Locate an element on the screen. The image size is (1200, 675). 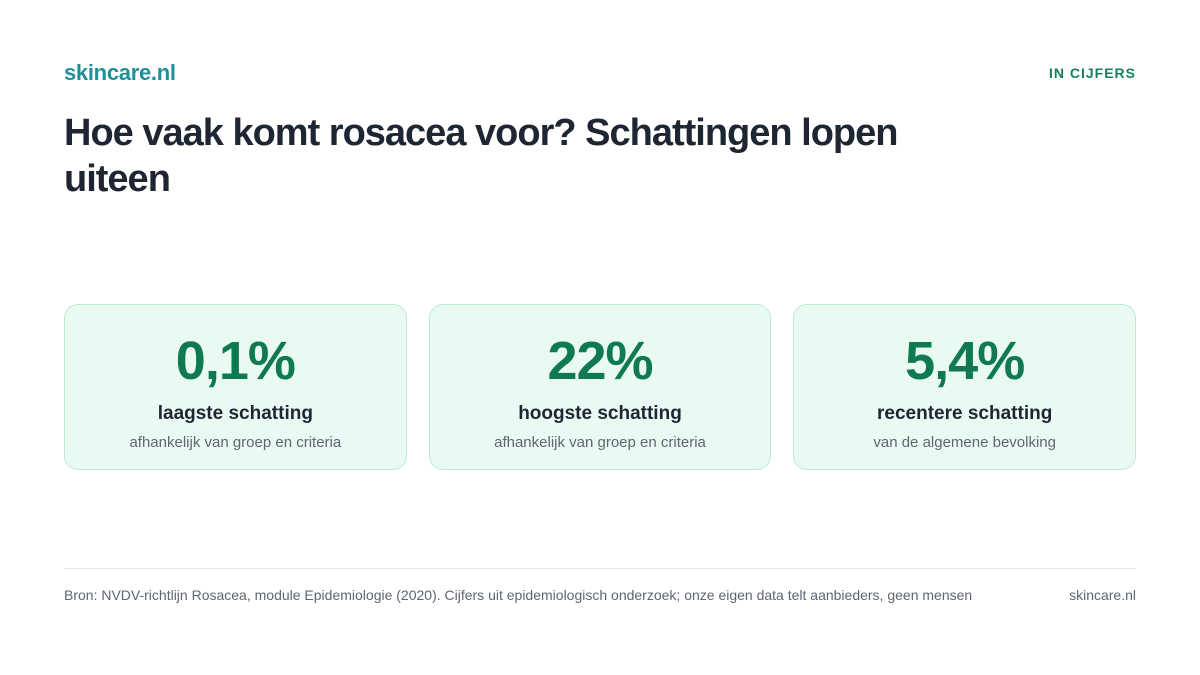
stat-caption: van de algemene bevolking is located at coordinates (964, 442).